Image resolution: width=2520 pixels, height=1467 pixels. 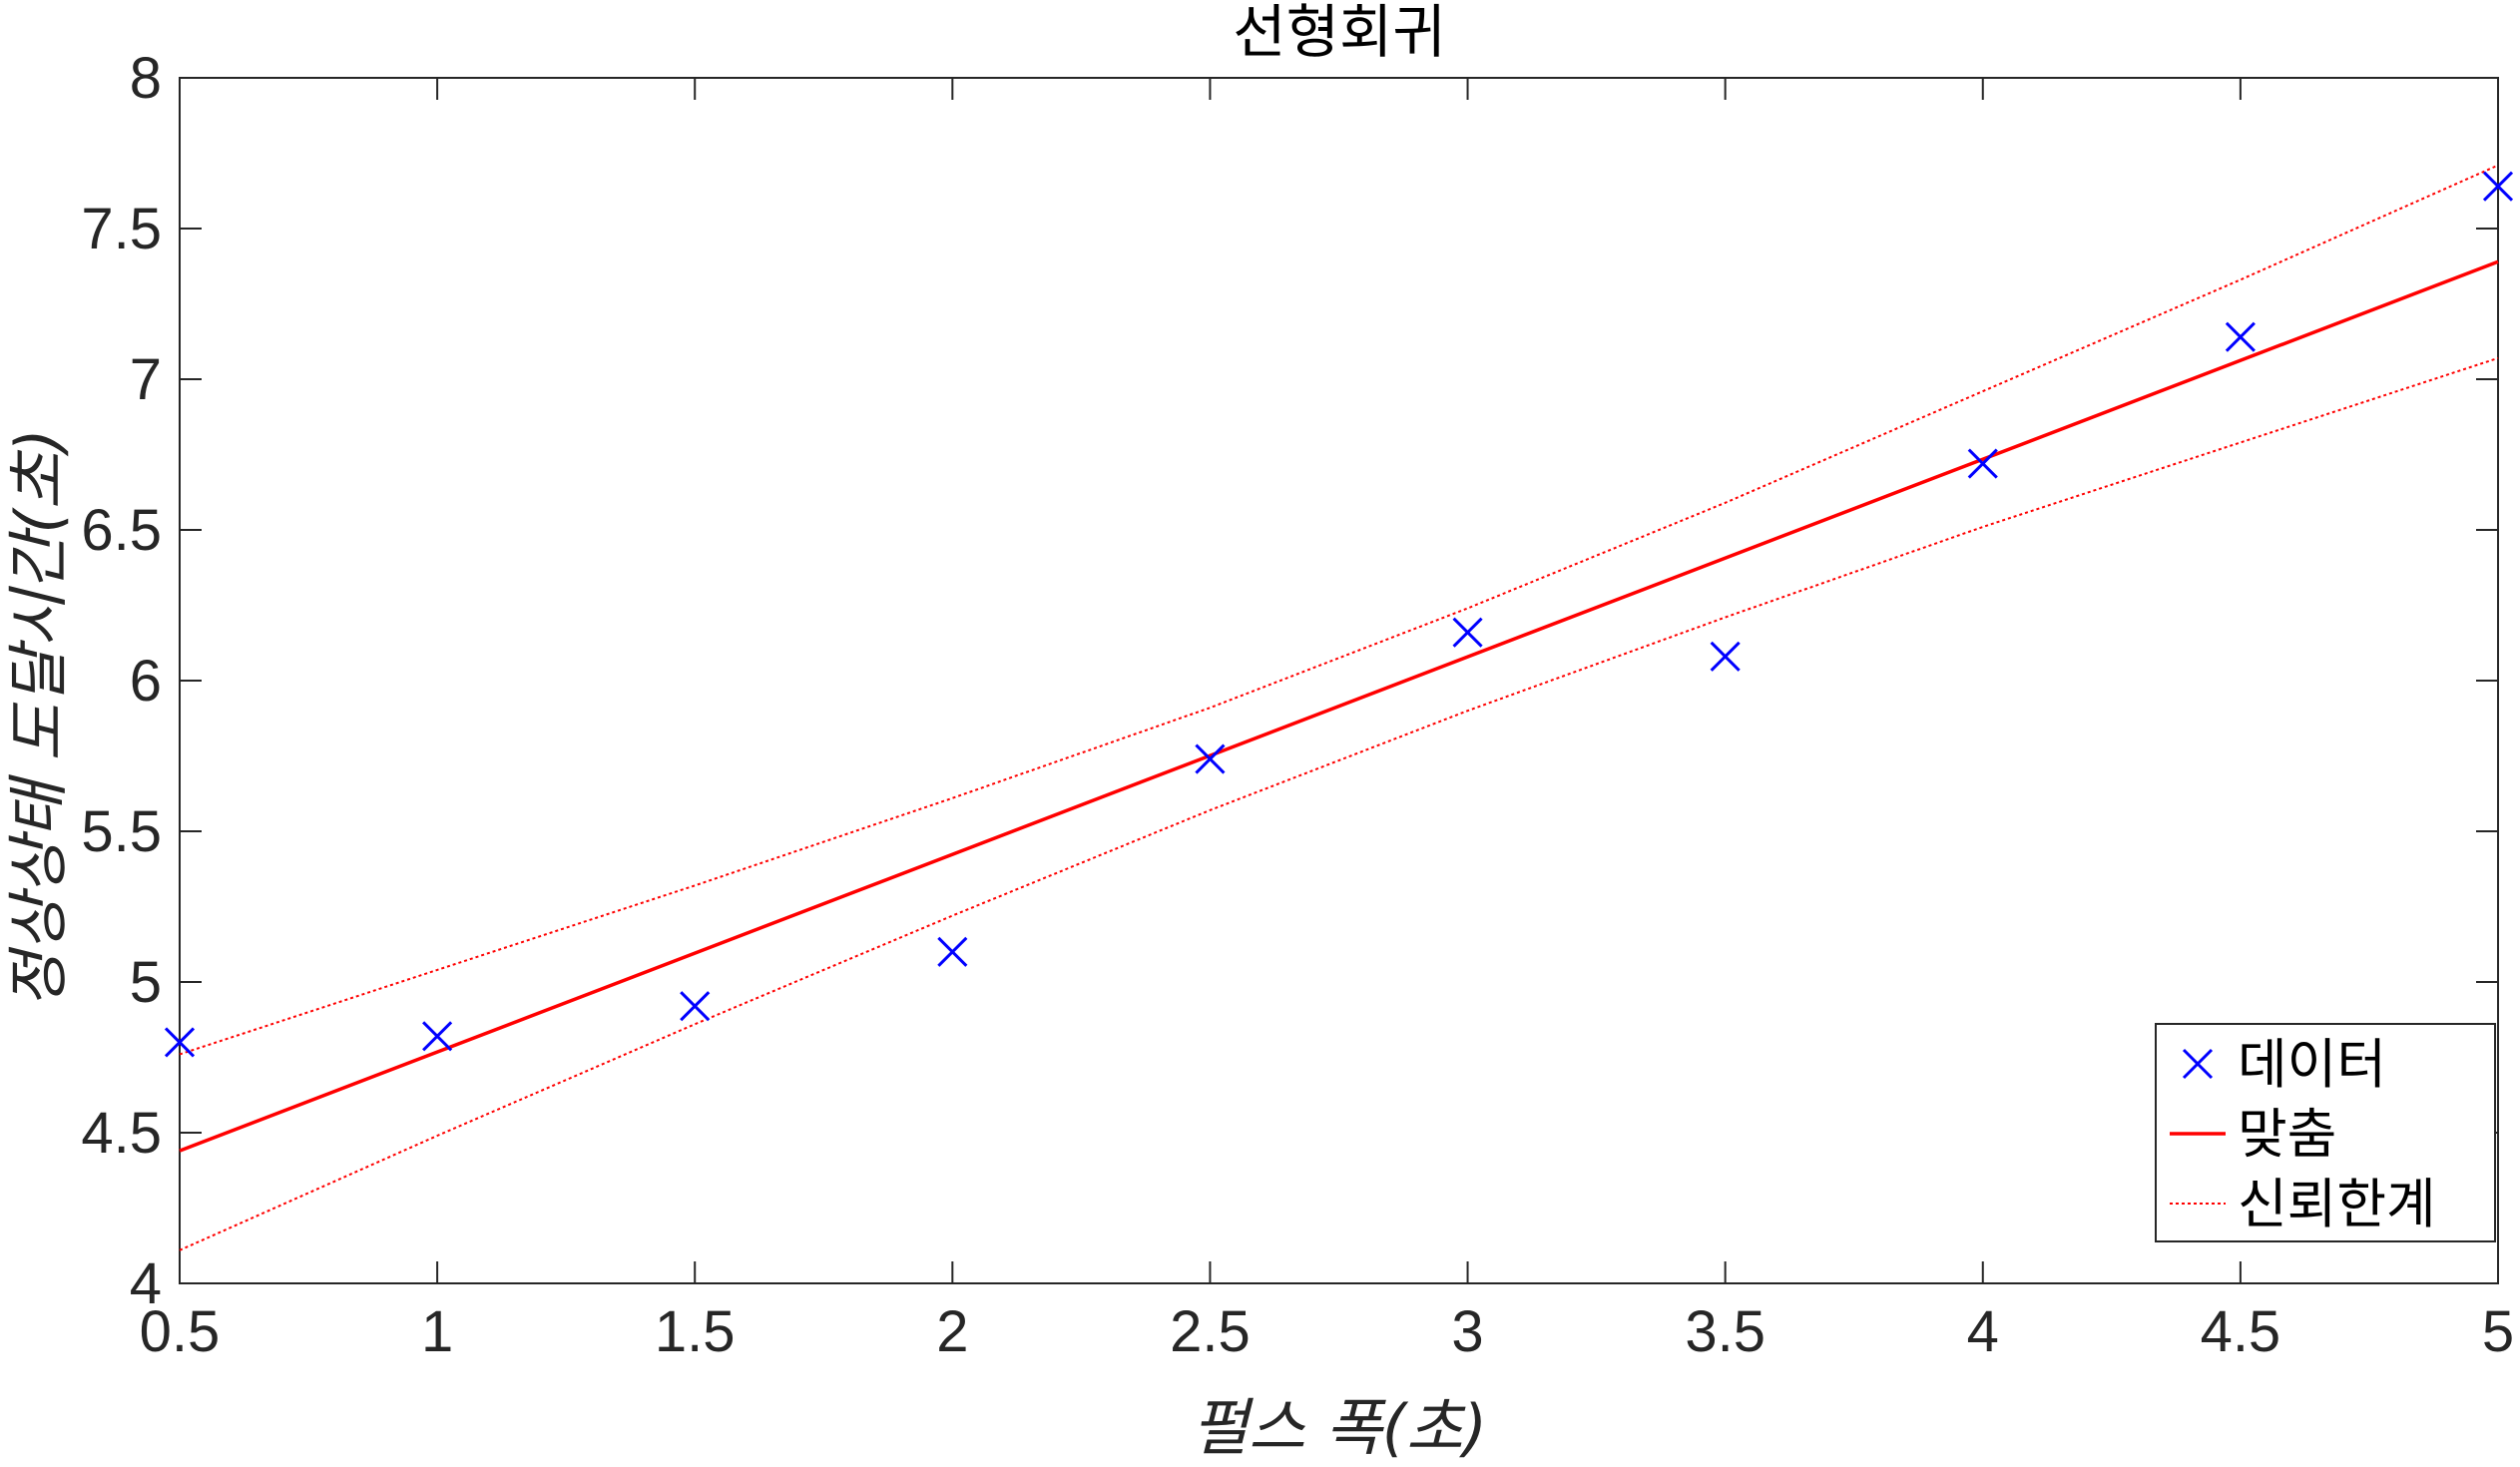 I want to click on y-tick-label-1: 4.5, so click(x=121, y=1133).